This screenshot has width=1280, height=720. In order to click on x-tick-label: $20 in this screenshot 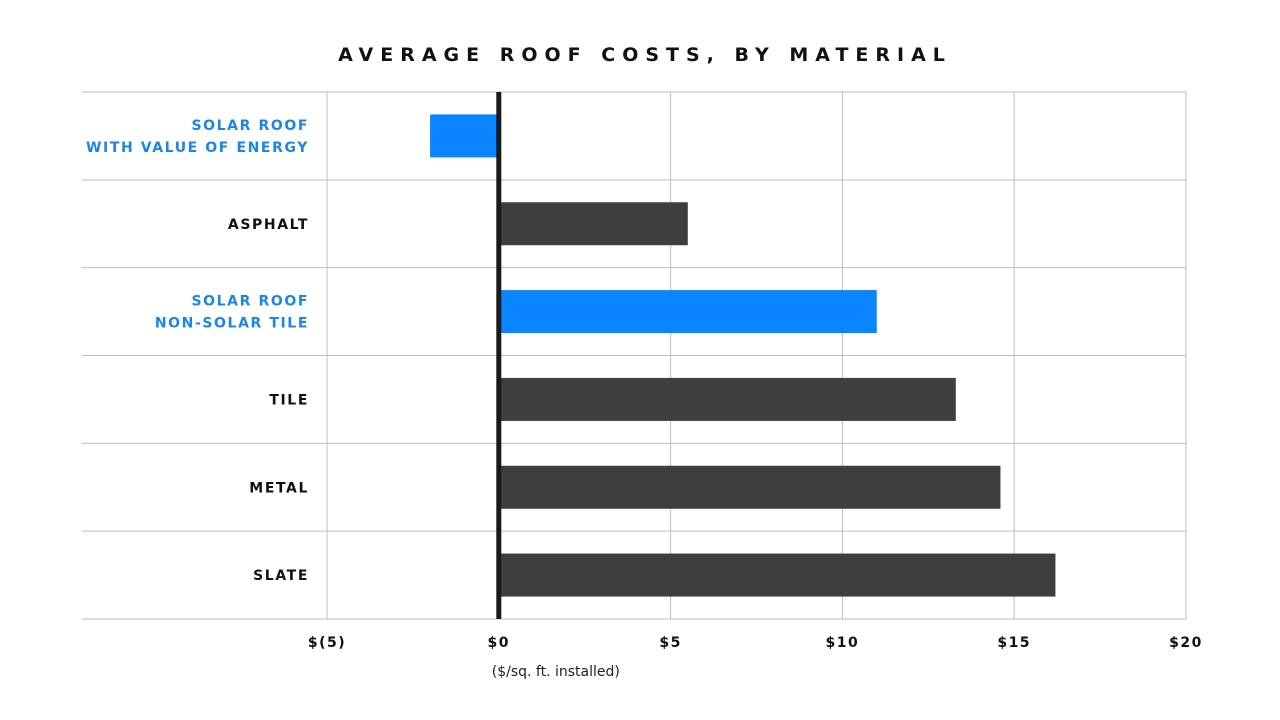, I will do `click(1186, 643)`.